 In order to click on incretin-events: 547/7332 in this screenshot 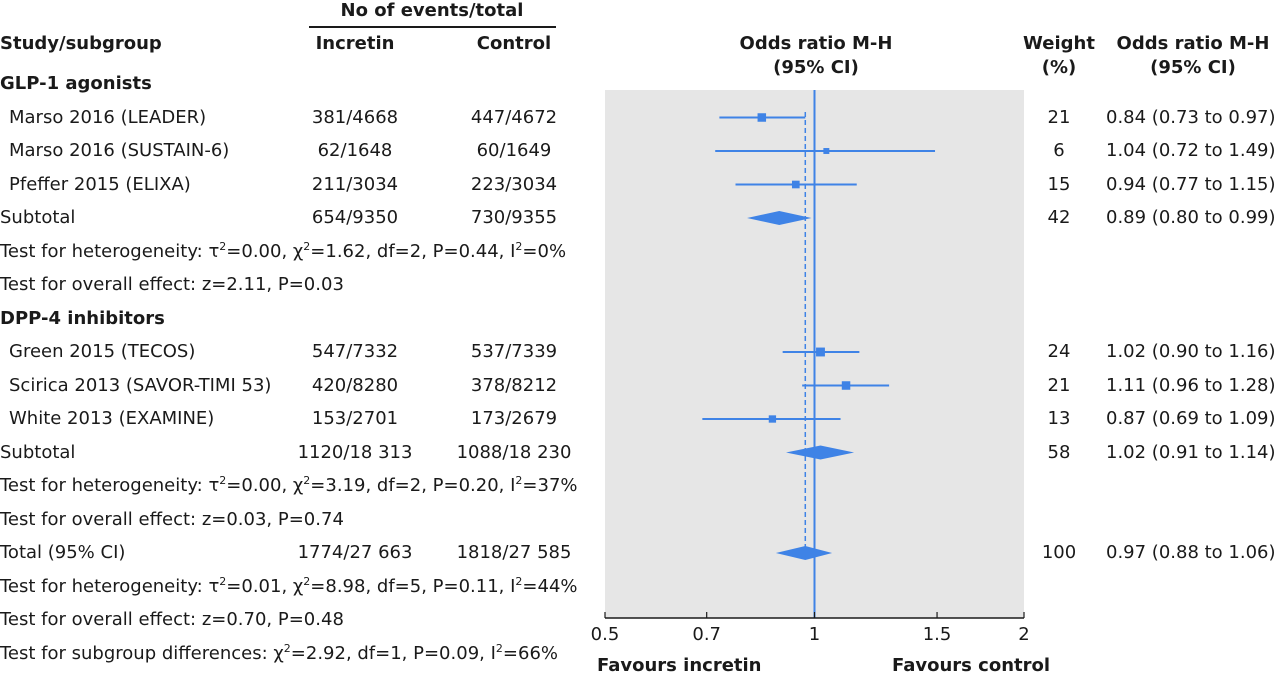, I will do `click(355, 351)`.